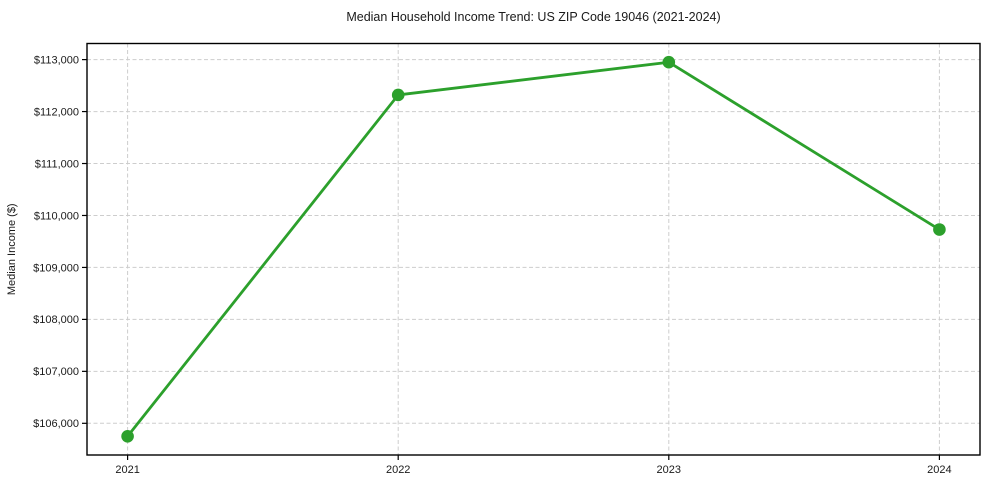 The height and width of the screenshot is (495, 989). What do you see at coordinates (669, 470) in the screenshot?
I see `x-tick-label: 2023` at bounding box center [669, 470].